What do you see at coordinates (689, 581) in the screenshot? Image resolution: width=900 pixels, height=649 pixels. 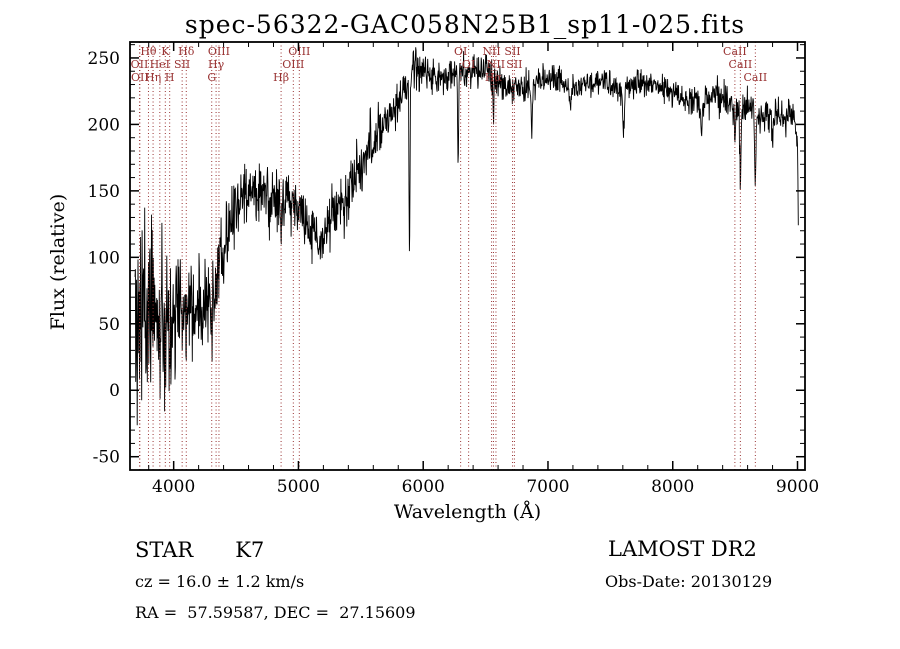 I see `obs-date: Obs-Date: 20130129` at bounding box center [689, 581].